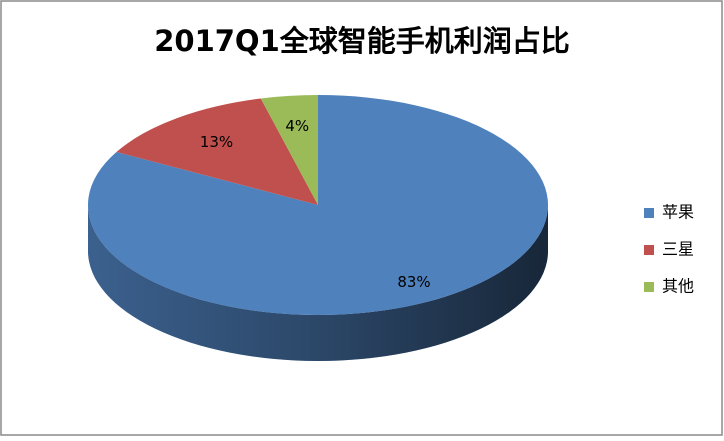 Image resolution: width=724 pixels, height=441 pixels. Describe the element at coordinates (678, 286) in the screenshot. I see `legend-label: 其他` at that location.